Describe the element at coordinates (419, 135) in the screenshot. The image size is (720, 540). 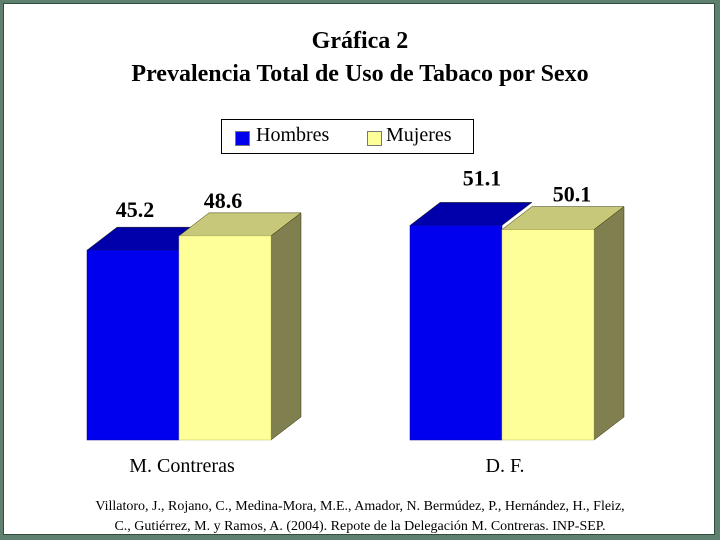
I see `legend-label-mujeres: Mujeres` at that location.